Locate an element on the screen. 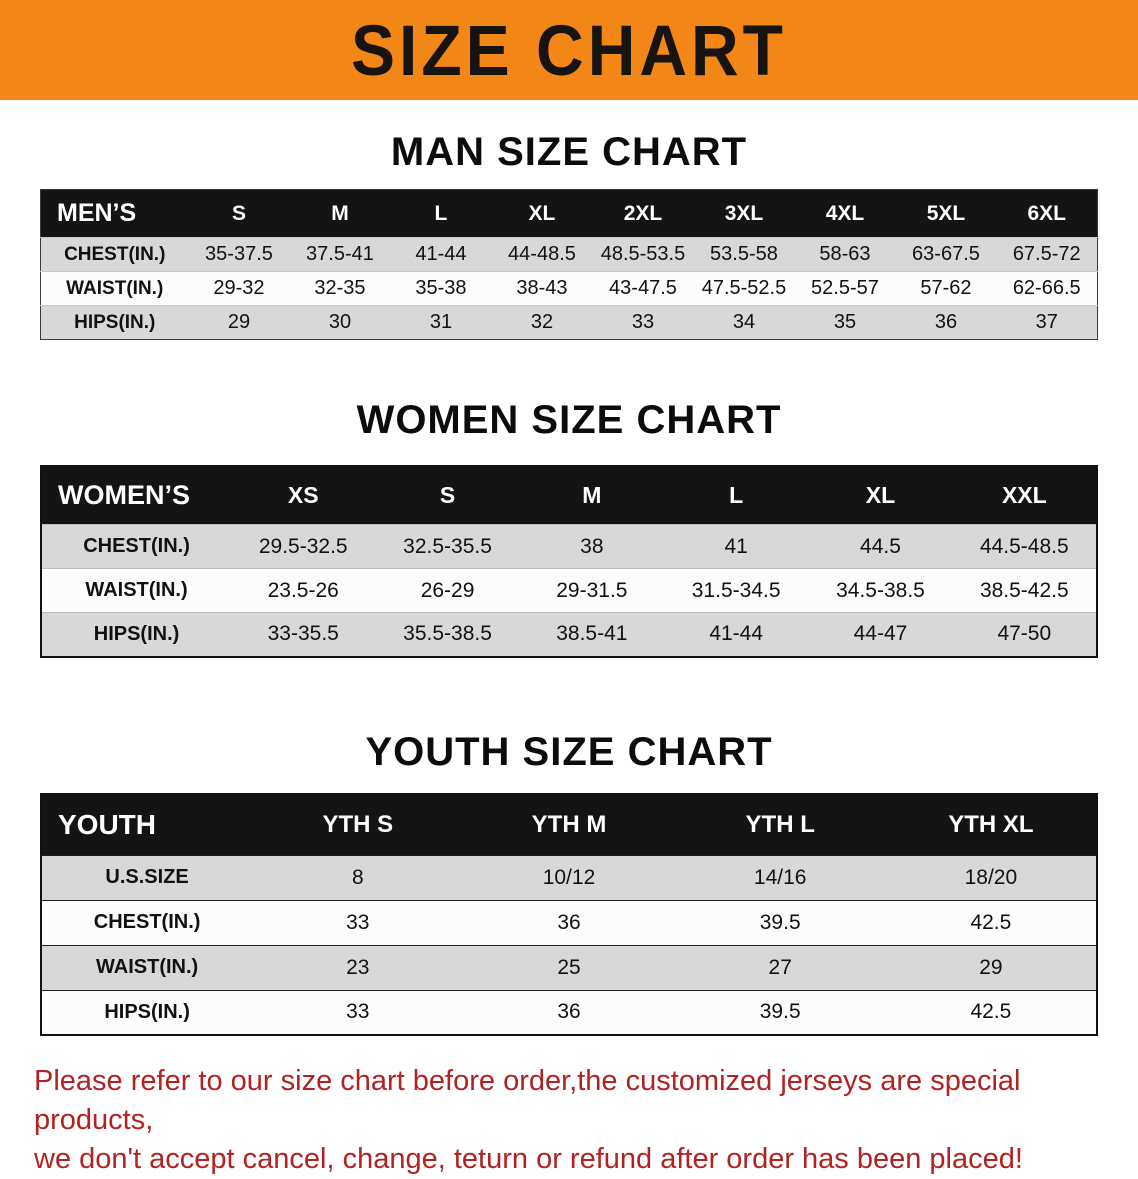  value-cell: 26-29 is located at coordinates (447, 590).